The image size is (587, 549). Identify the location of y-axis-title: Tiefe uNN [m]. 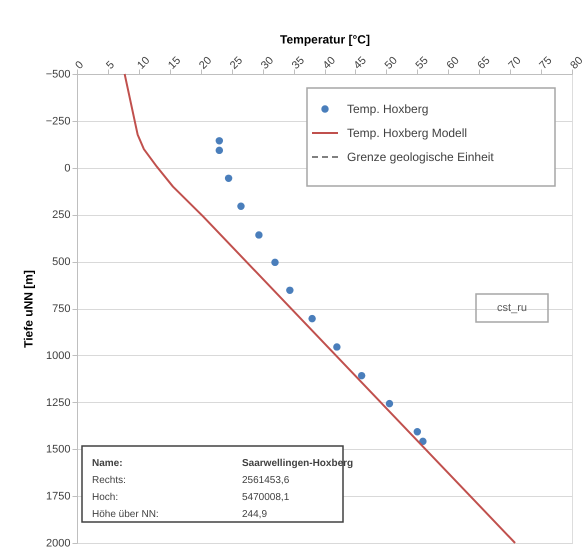
(29, 309).